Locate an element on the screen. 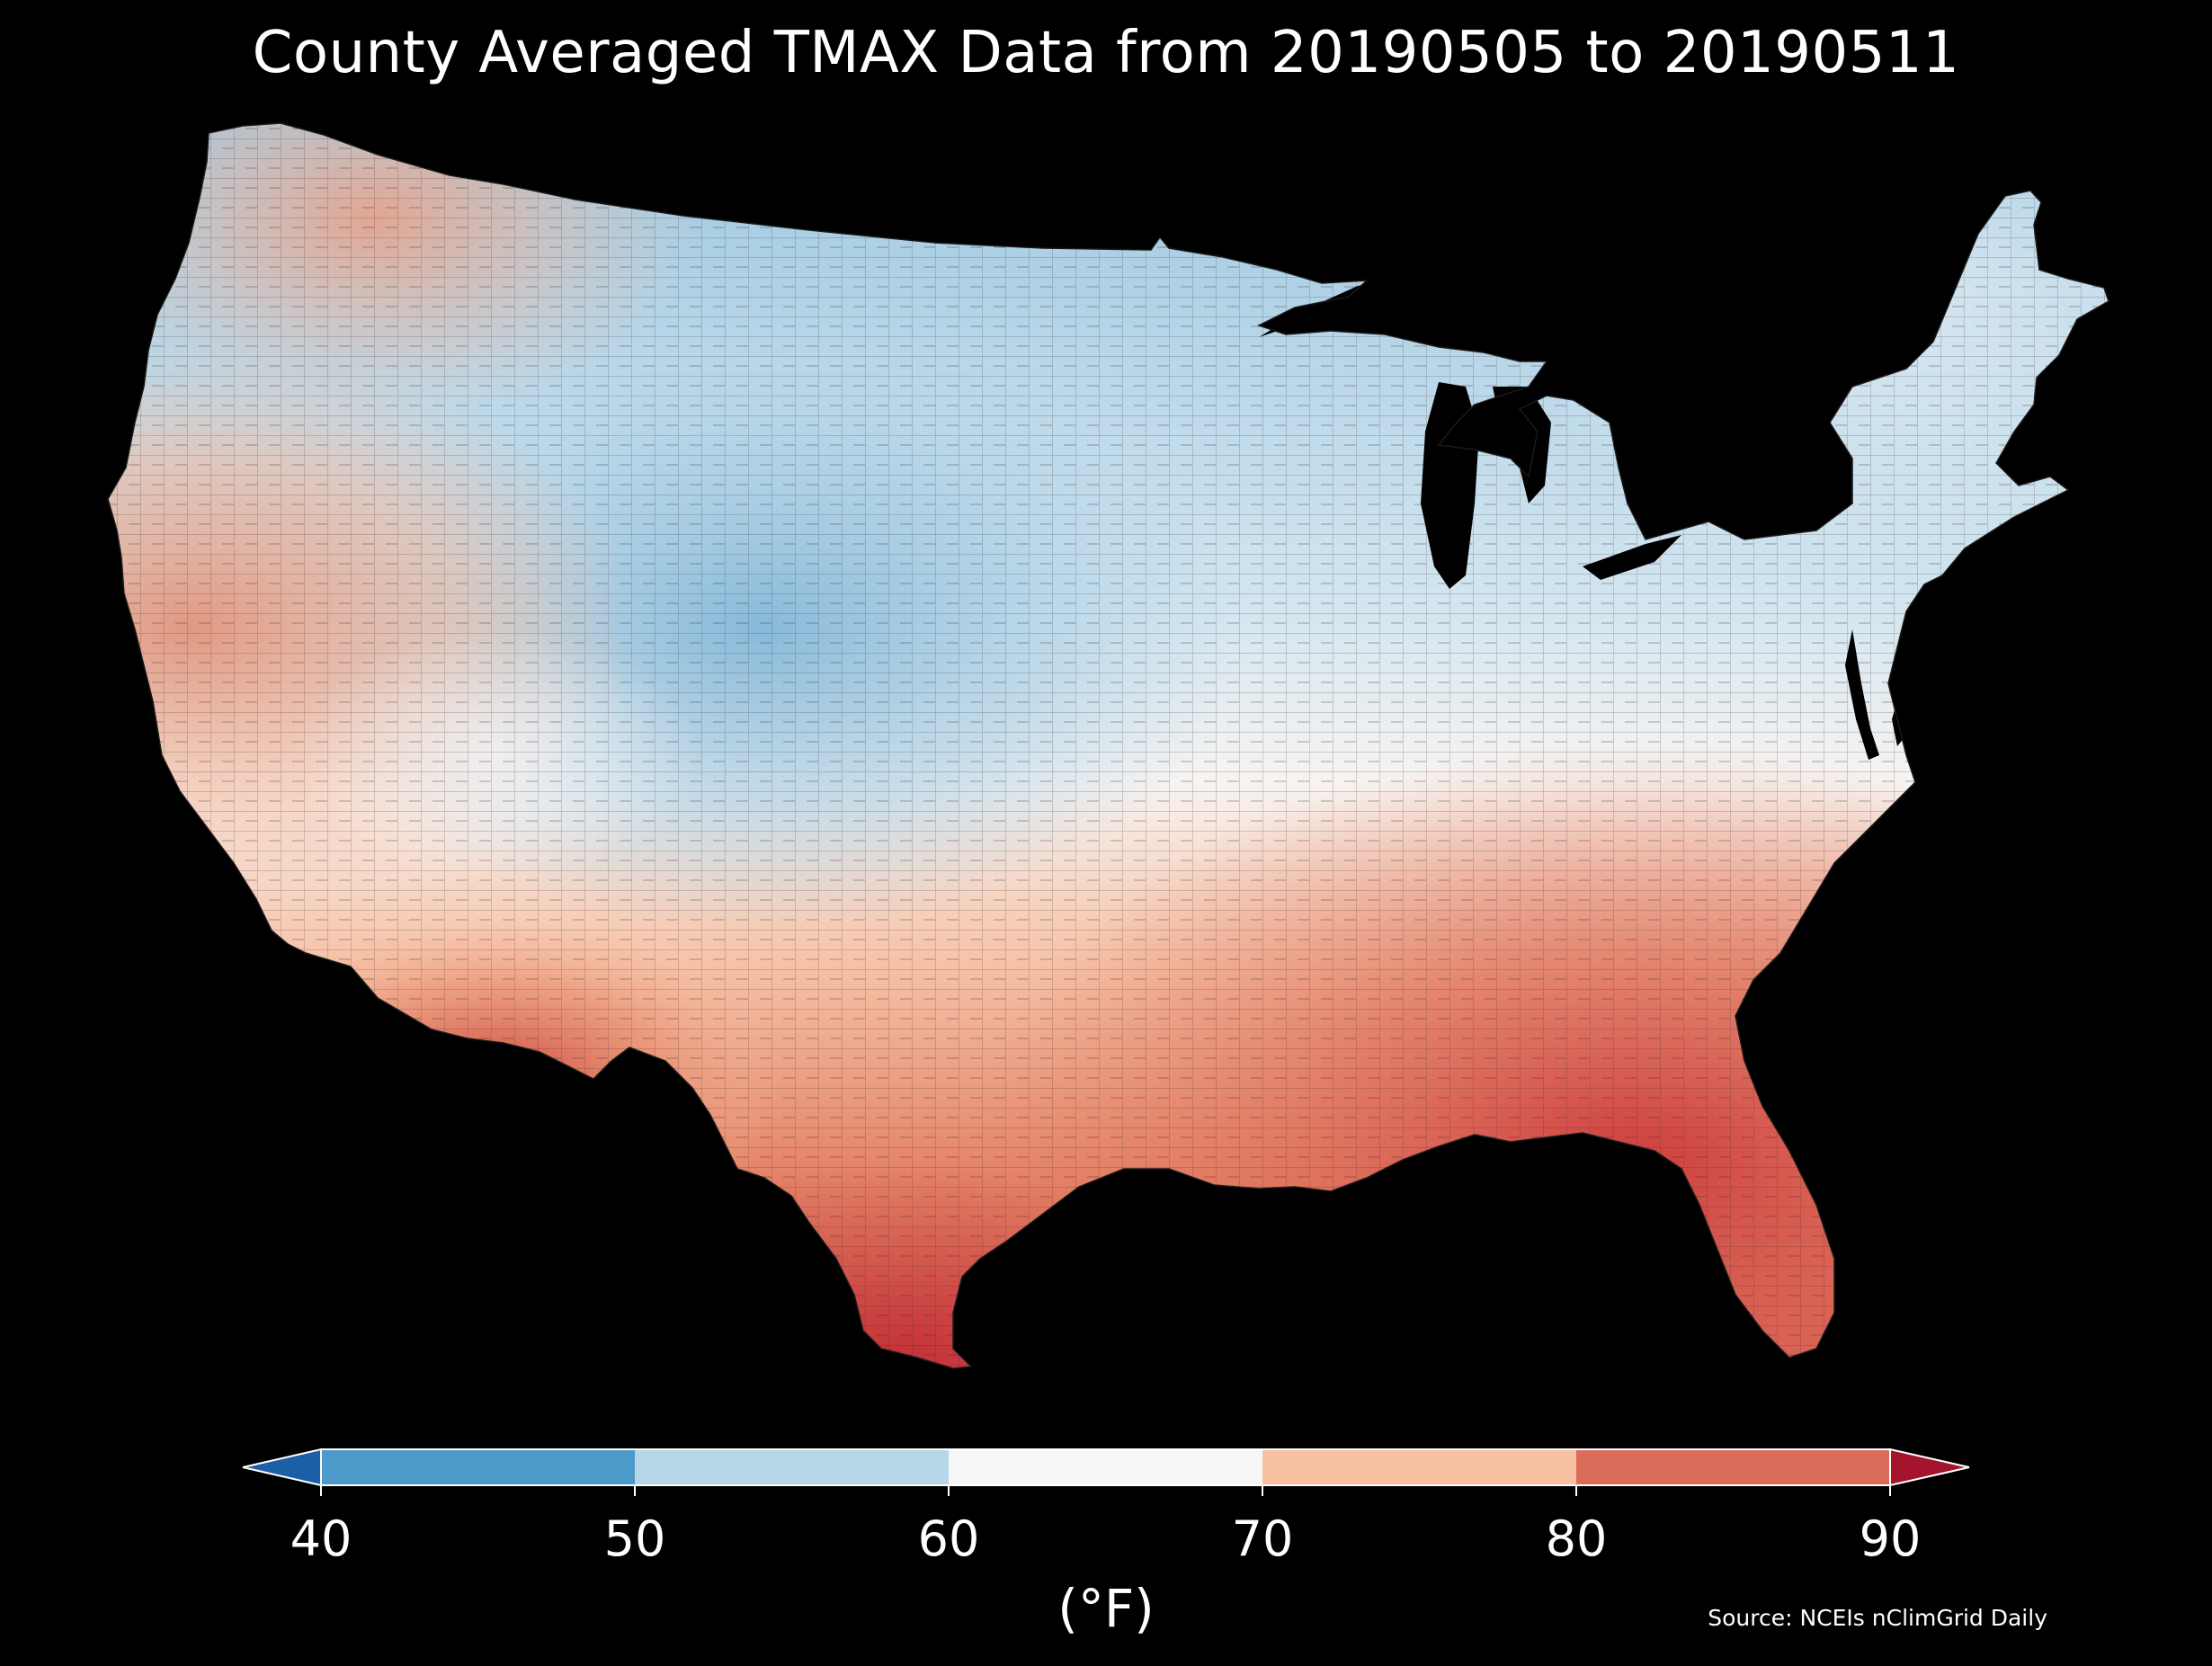  lake-erie is located at coordinates (1632, 558).